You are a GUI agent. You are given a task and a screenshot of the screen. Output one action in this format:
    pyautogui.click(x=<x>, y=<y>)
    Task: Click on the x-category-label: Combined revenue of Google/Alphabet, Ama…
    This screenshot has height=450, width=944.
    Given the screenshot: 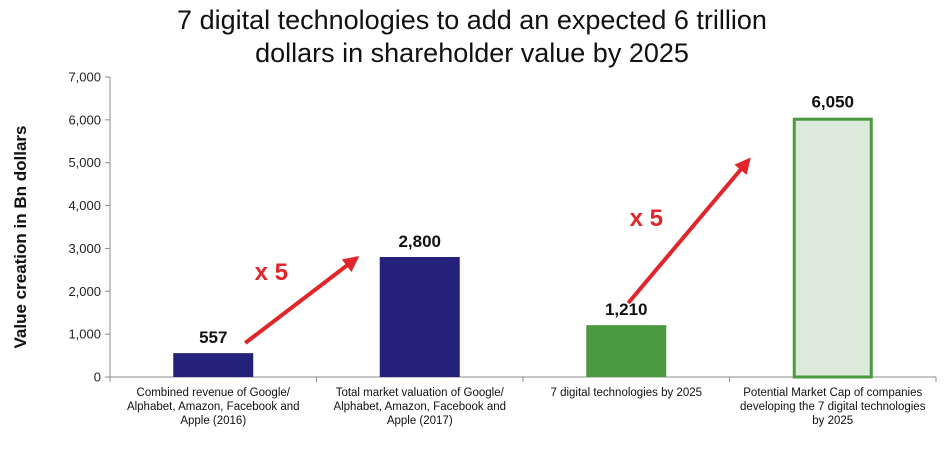 What is the action you would take?
    pyautogui.click(x=213, y=407)
    